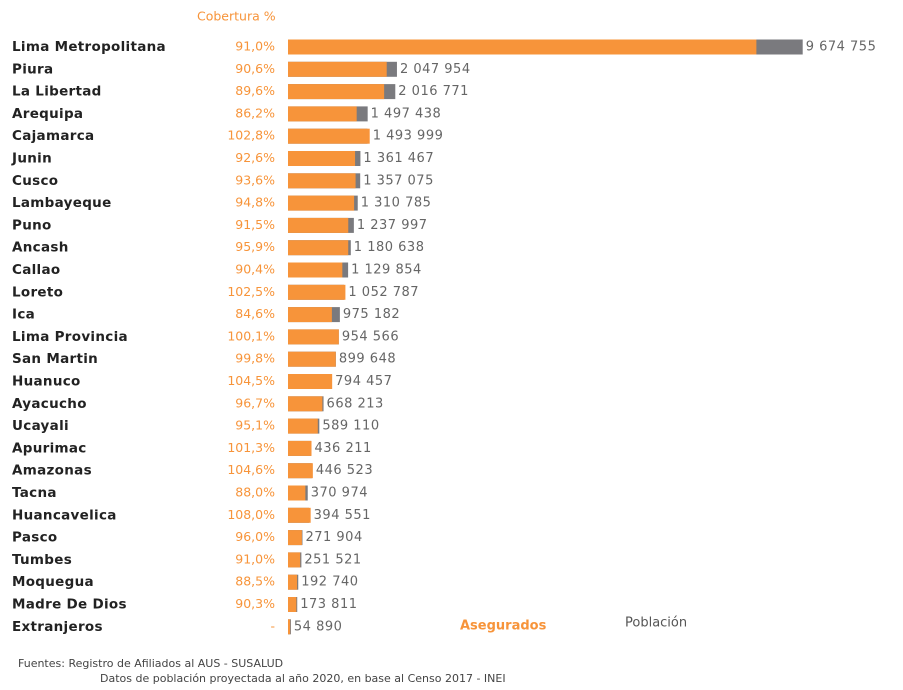 The height and width of the screenshot is (690, 903). Describe the element at coordinates (255, 68) in the screenshot. I see `coverage-label: 90,6%` at that location.